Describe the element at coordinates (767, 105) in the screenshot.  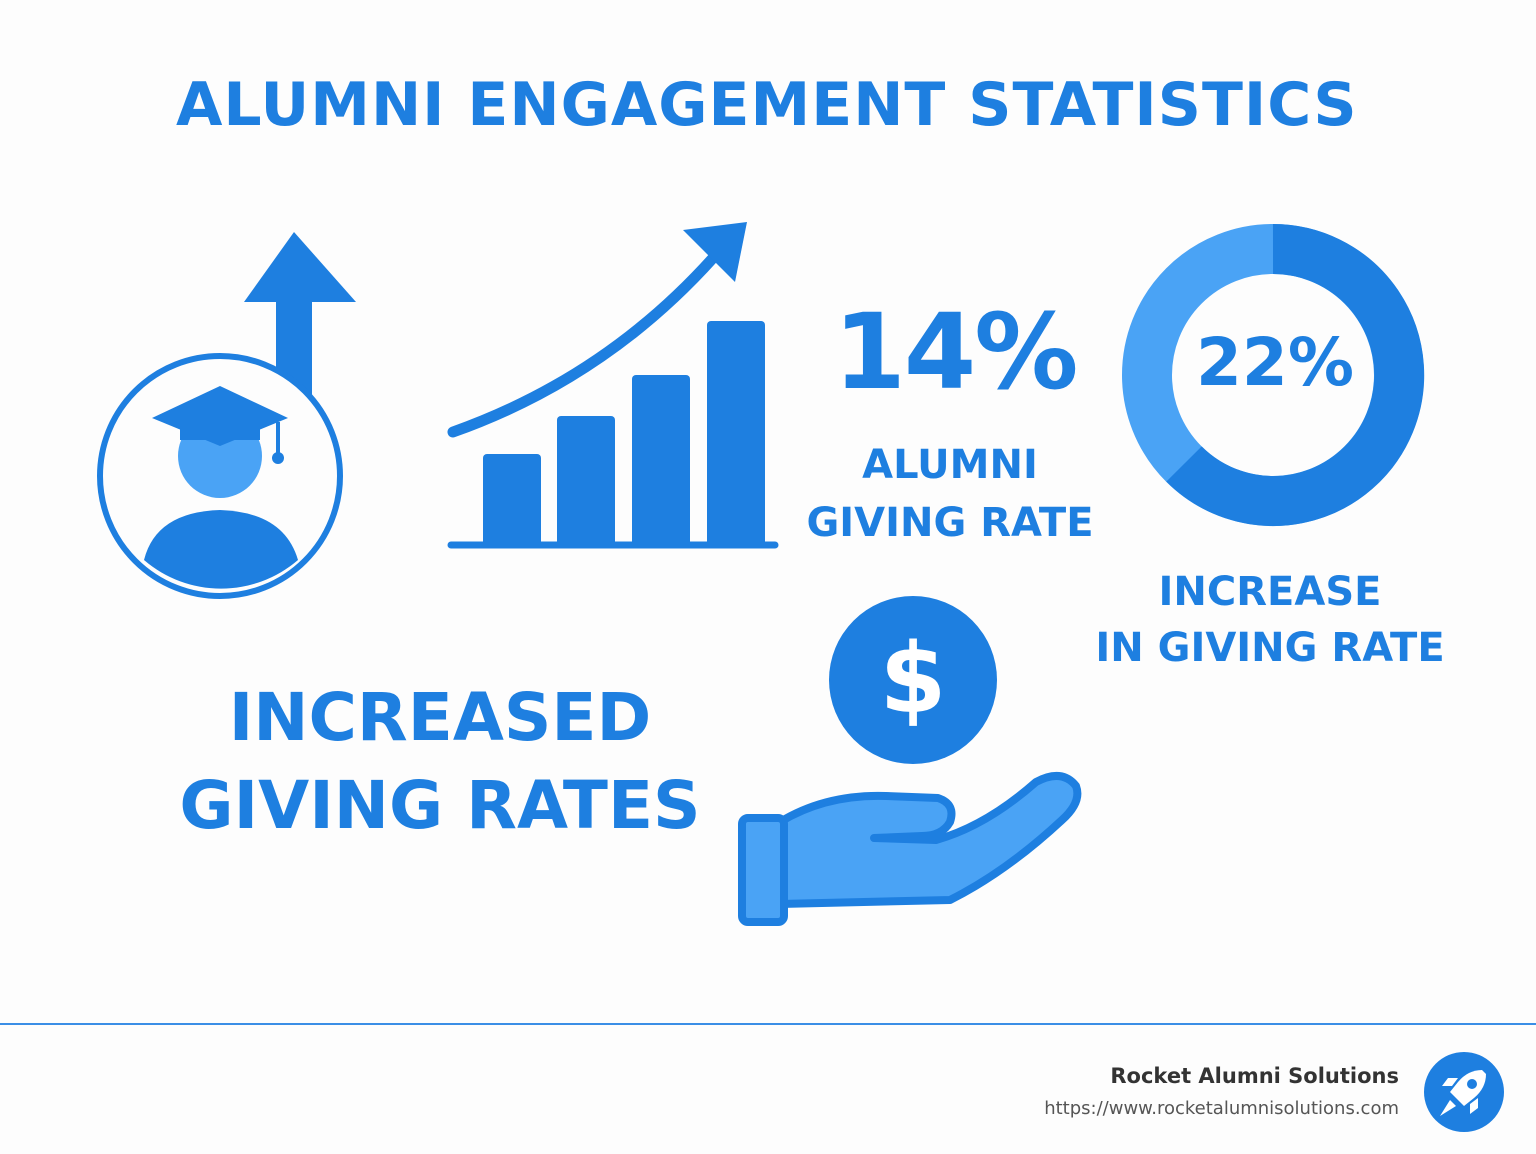
I see `page-title: ALUMNI ENGAGEMENT STATISTICS` at that location.